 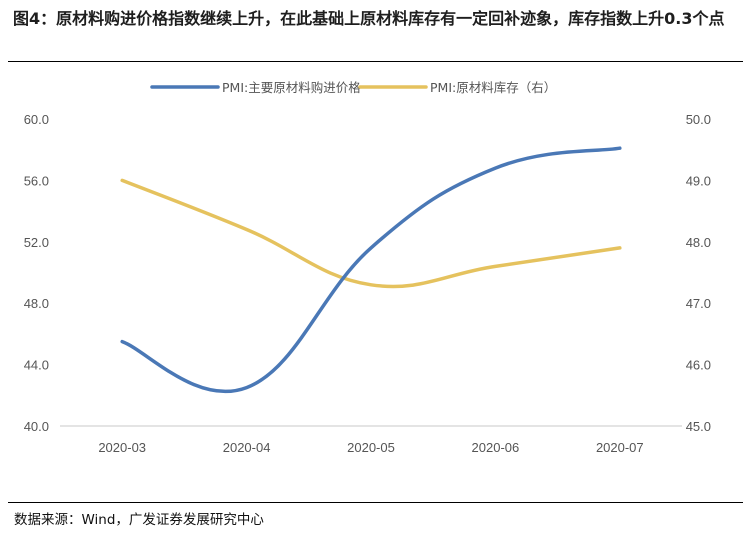 I want to click on legend-label: PMI:原材料库存（右）, so click(x=493, y=87).